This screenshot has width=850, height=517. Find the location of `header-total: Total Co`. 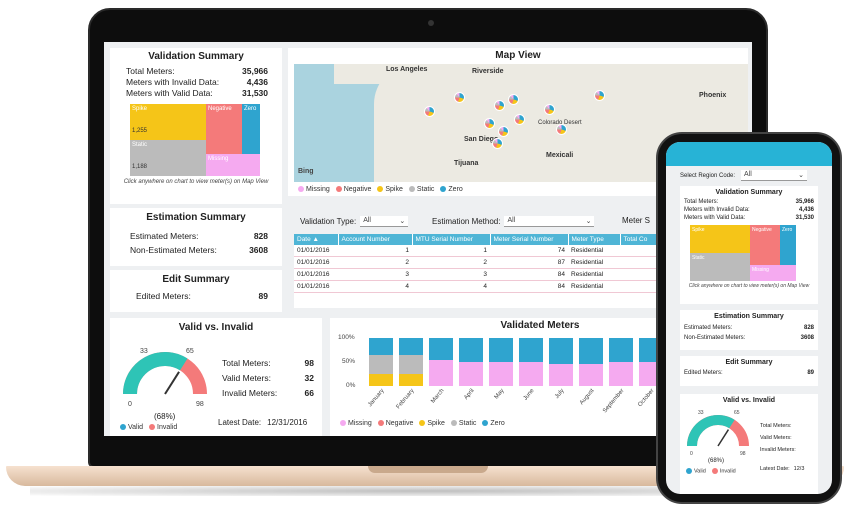

header-total: Total Co is located at coordinates (640, 239).